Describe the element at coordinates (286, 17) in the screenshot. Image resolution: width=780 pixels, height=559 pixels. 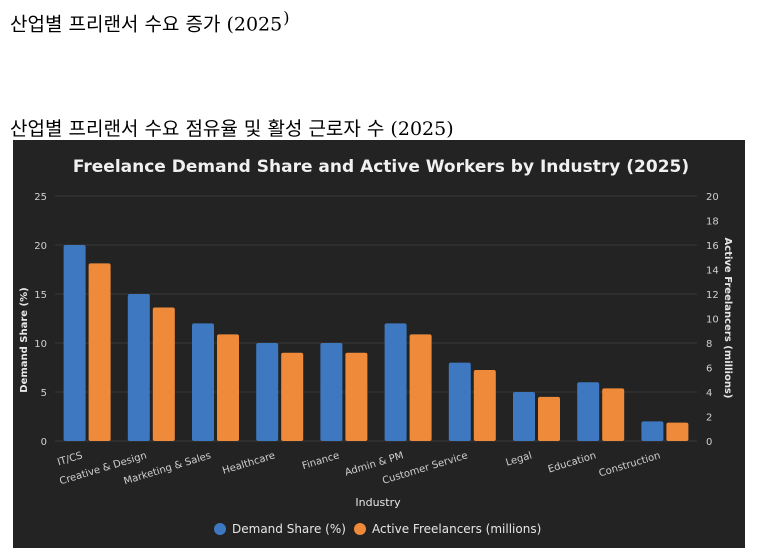
I see `page-heading-paren: )` at that location.